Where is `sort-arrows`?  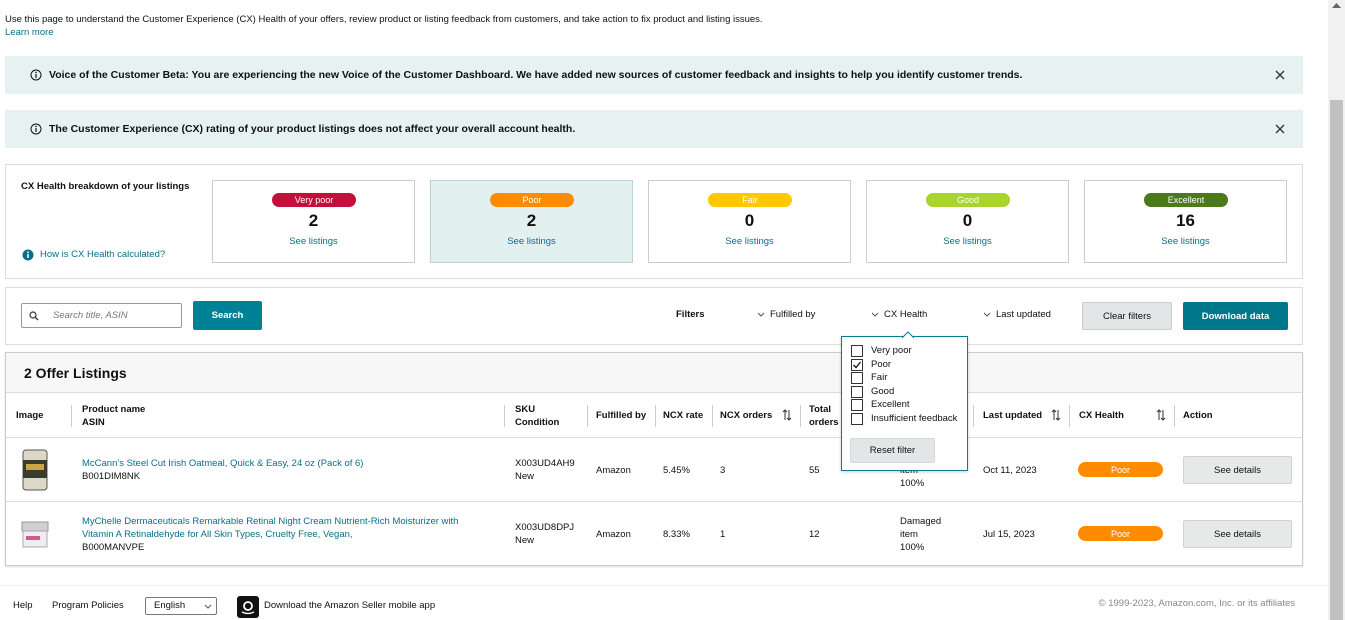
sort-arrows is located at coordinates (1161, 415).